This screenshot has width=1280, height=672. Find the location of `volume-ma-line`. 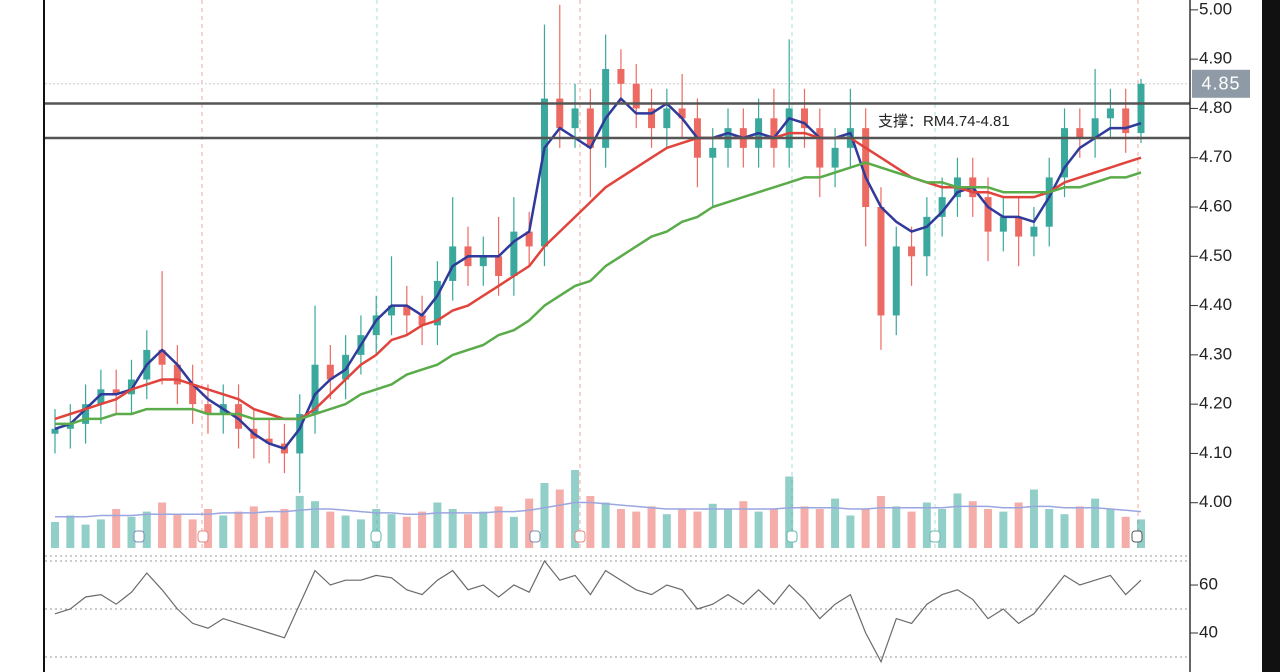

volume-ma-line is located at coordinates (598, 509).